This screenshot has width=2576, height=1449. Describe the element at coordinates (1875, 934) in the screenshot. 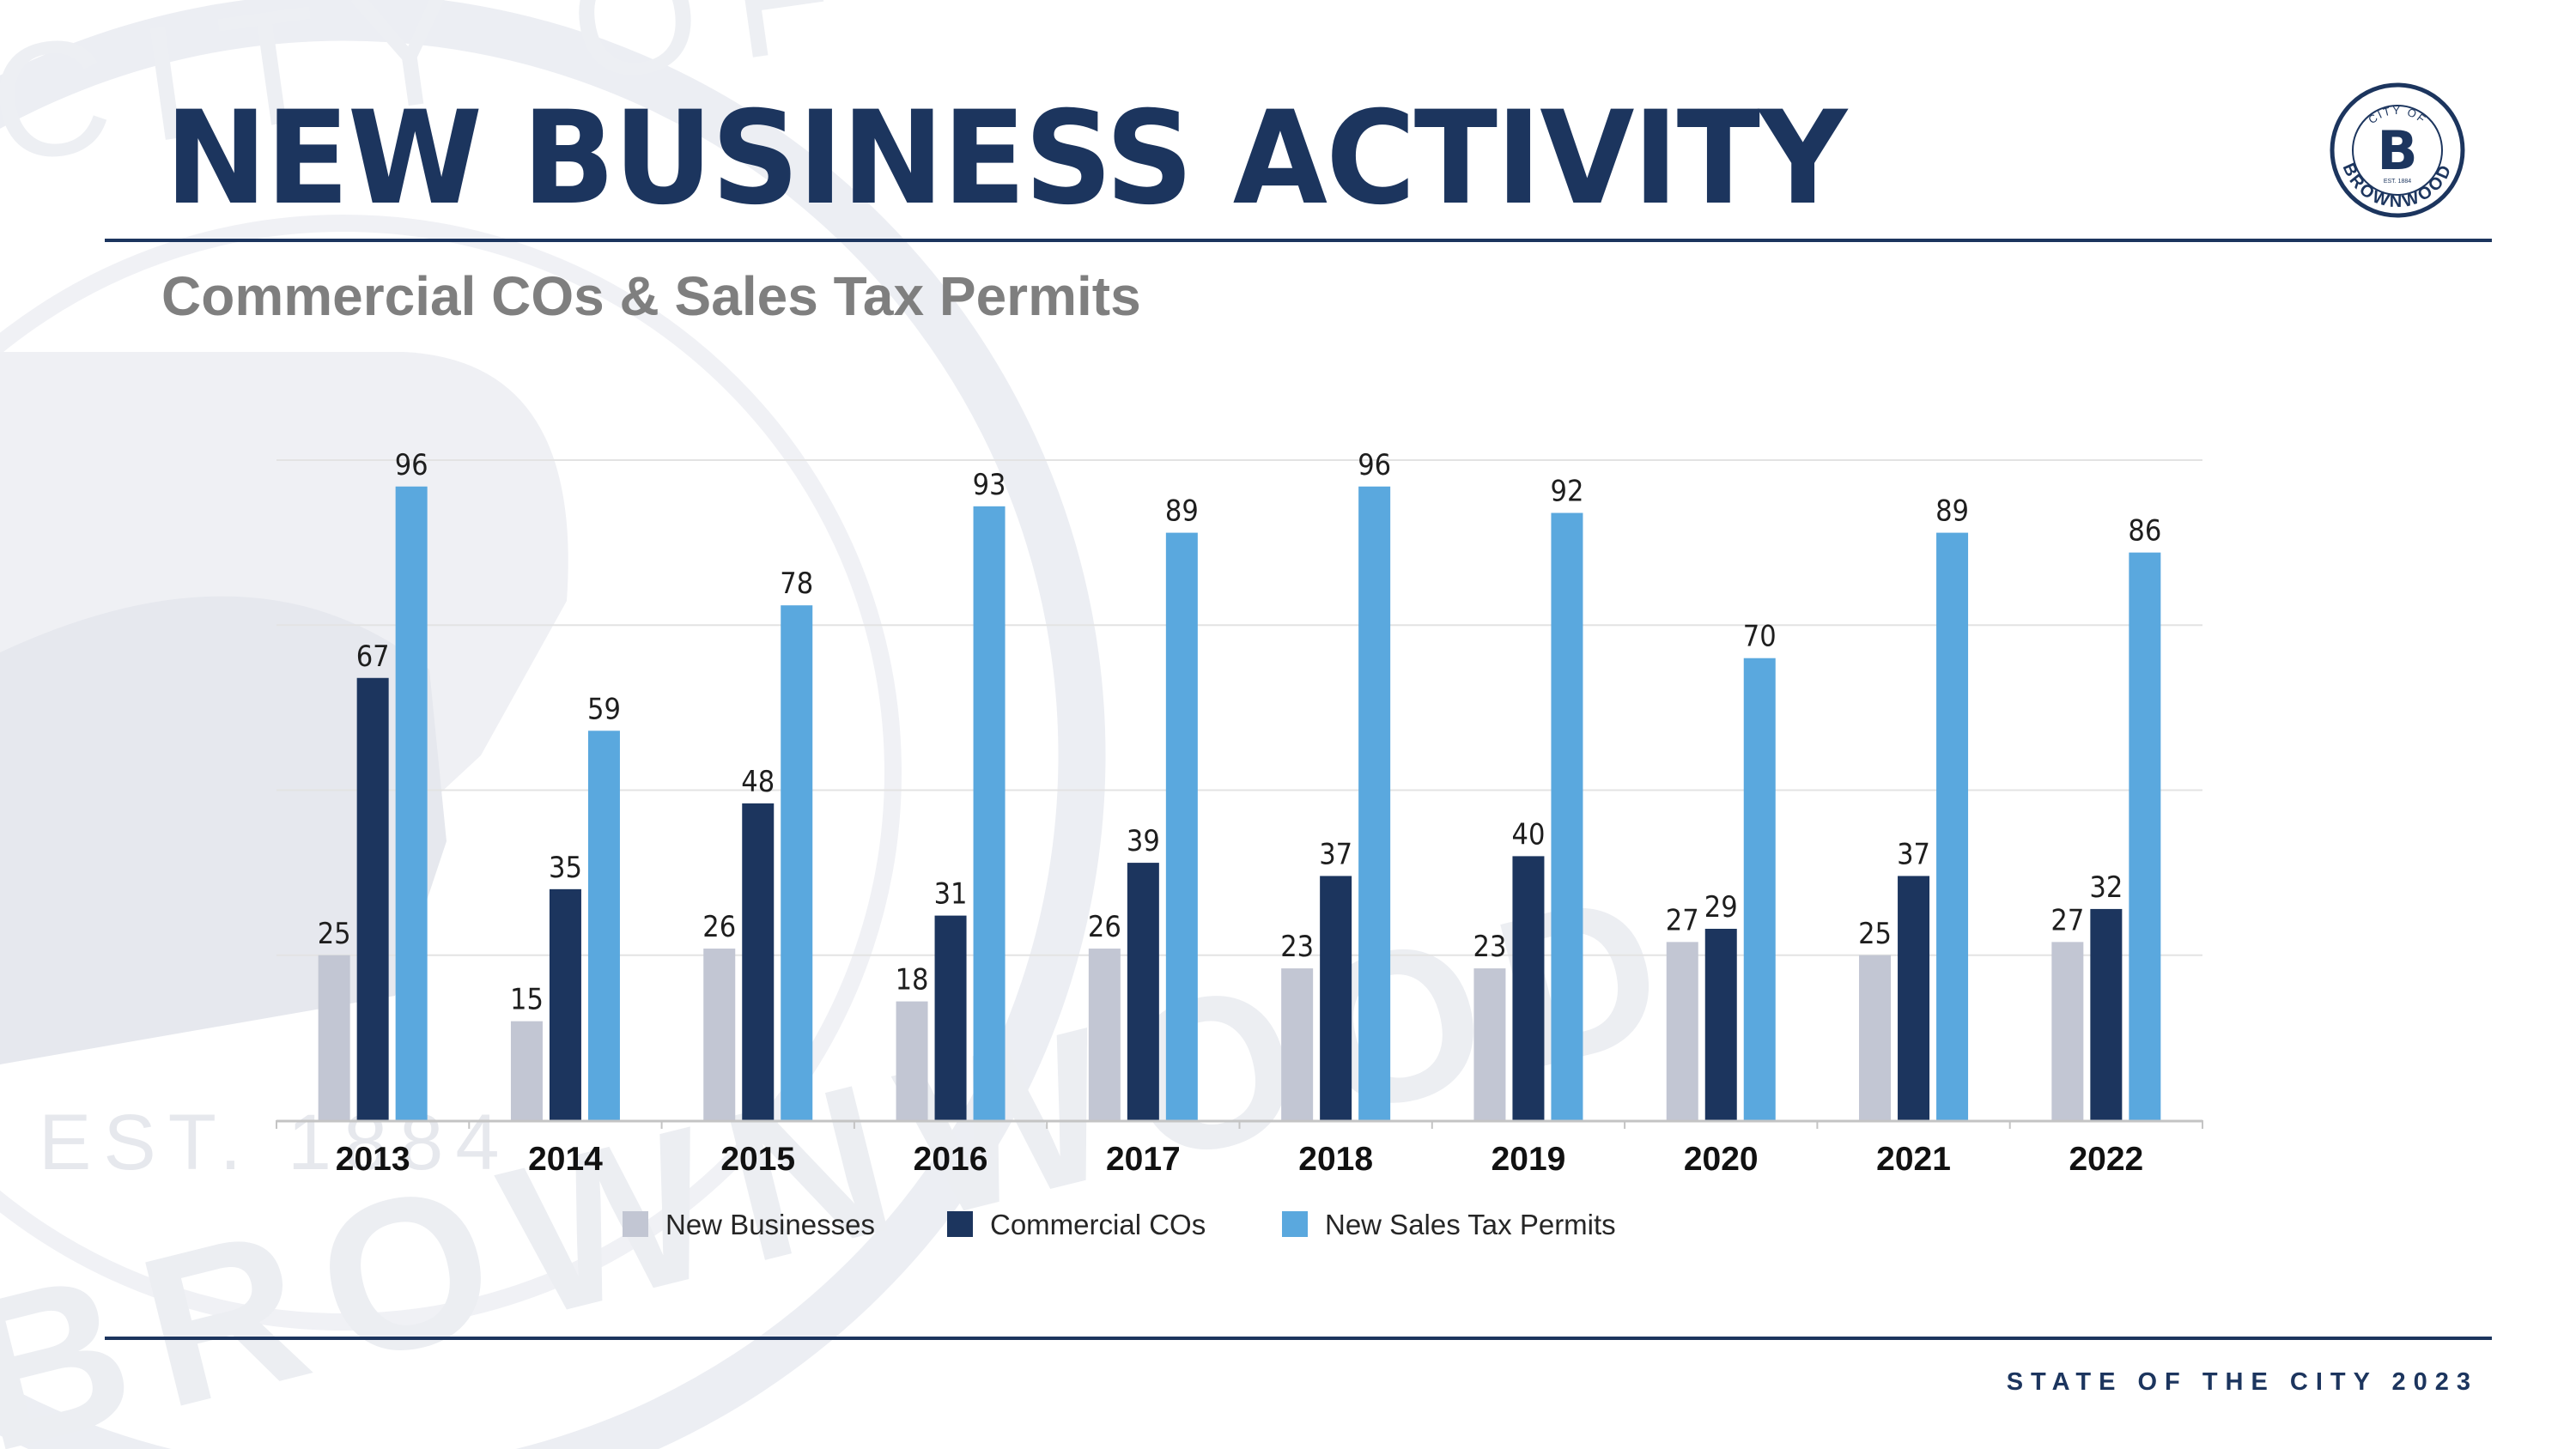

I see `data-label-new-businesses-2021: 25` at that location.